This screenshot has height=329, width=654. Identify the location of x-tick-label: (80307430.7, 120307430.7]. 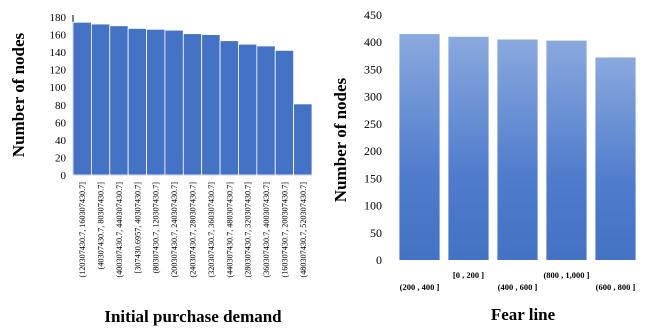
(156, 228).